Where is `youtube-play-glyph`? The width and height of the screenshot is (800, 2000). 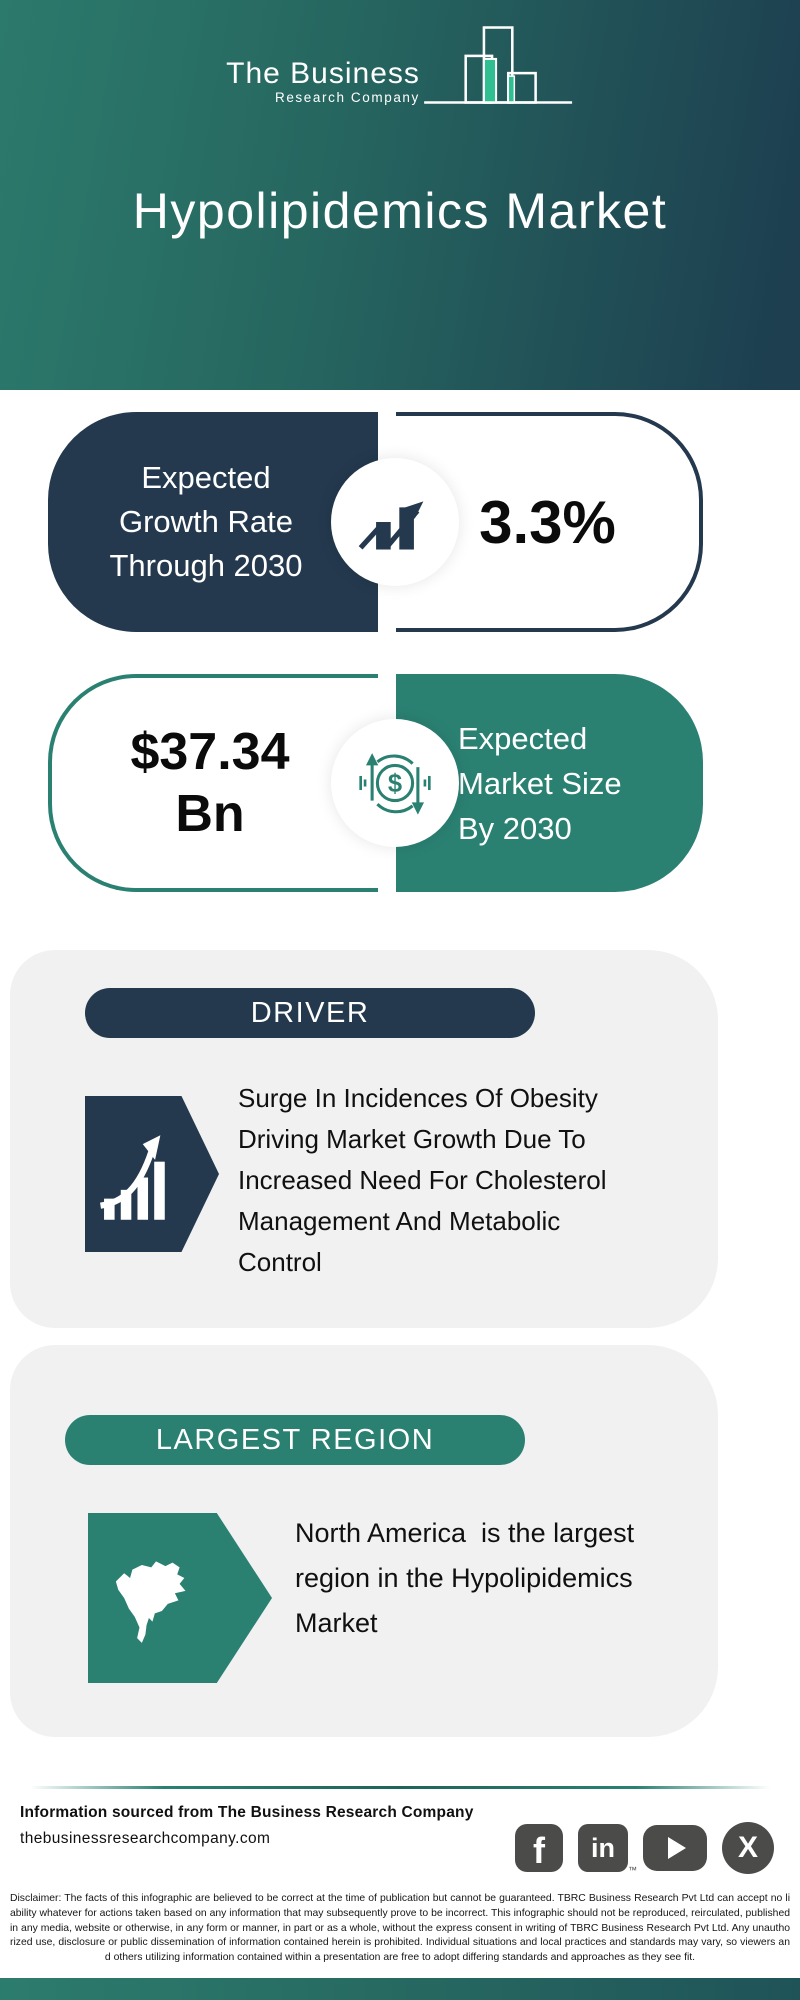
youtube-play-glyph is located at coordinates (677, 1848).